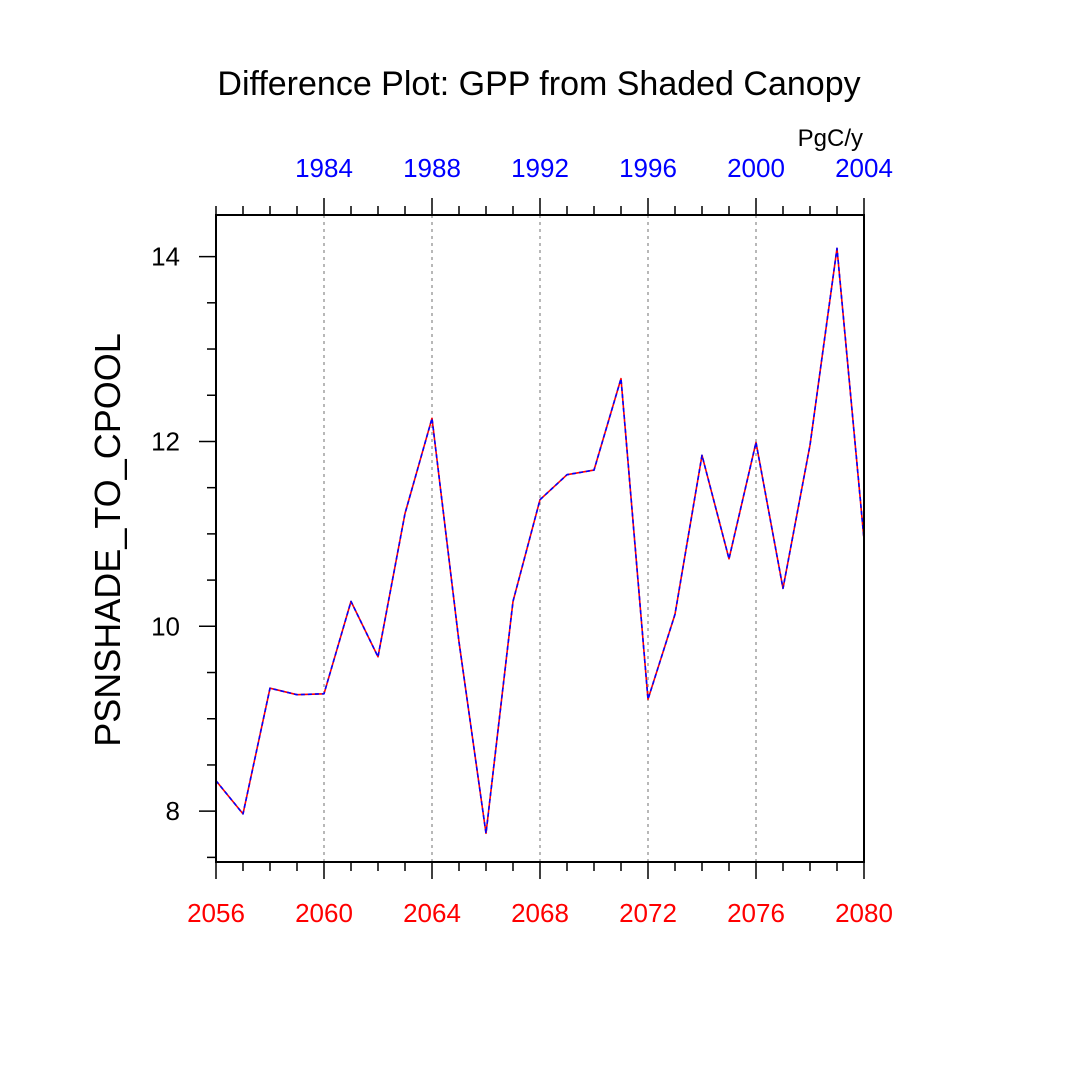 The width and height of the screenshot is (1080, 1080). Describe the element at coordinates (540, 168) in the screenshot. I see `top-tick-label-1992: 1992` at that location.